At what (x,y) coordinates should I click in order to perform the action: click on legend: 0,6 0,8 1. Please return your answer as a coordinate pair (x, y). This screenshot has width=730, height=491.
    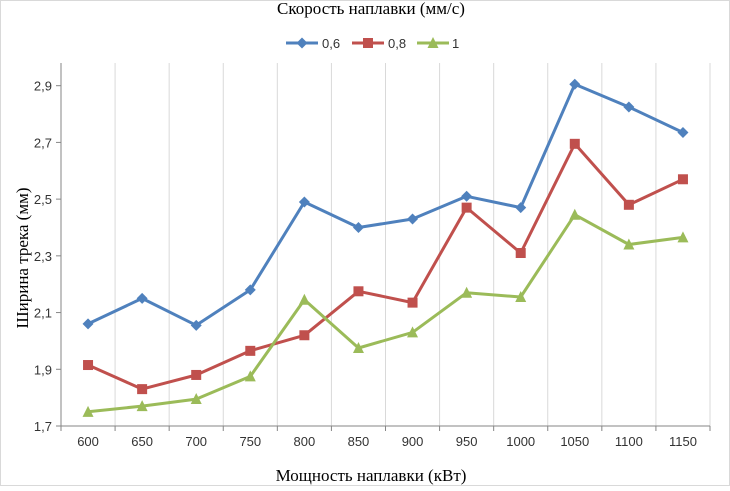
    Looking at the image, I should click on (372, 43).